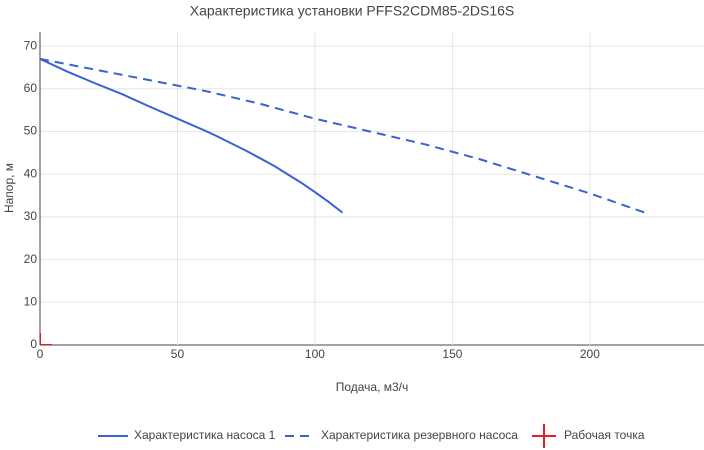  What do you see at coordinates (31, 216) in the screenshot?
I see `y-tick-label: 30` at bounding box center [31, 216].